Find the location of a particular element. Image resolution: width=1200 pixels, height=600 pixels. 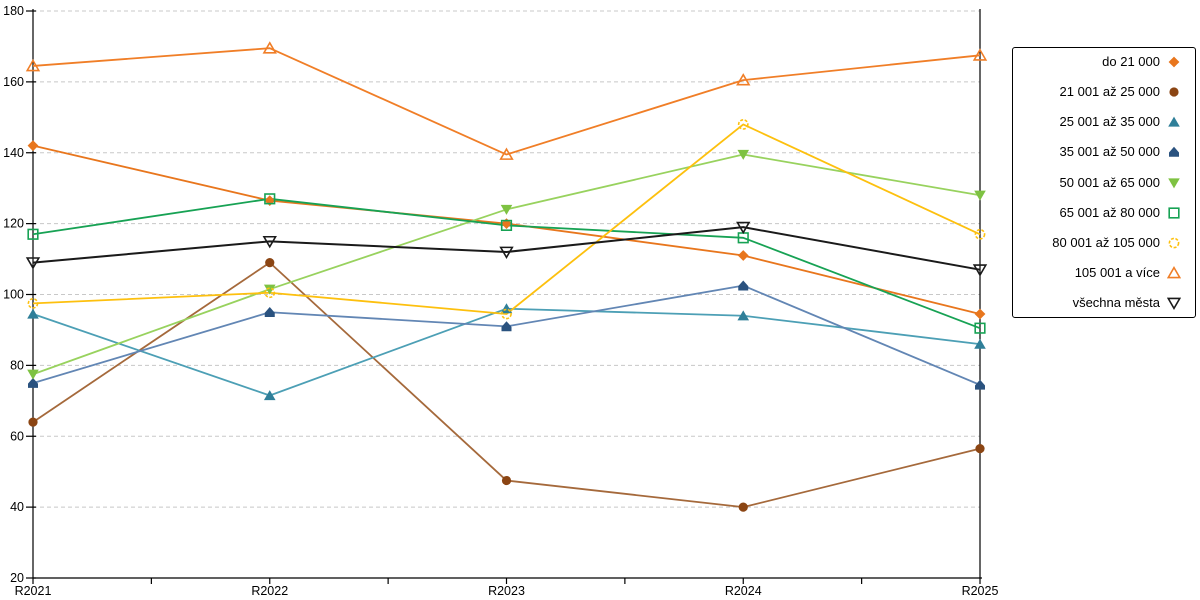

legend-item-label: 65 001 až 80 000 is located at coordinates (1109, 212).